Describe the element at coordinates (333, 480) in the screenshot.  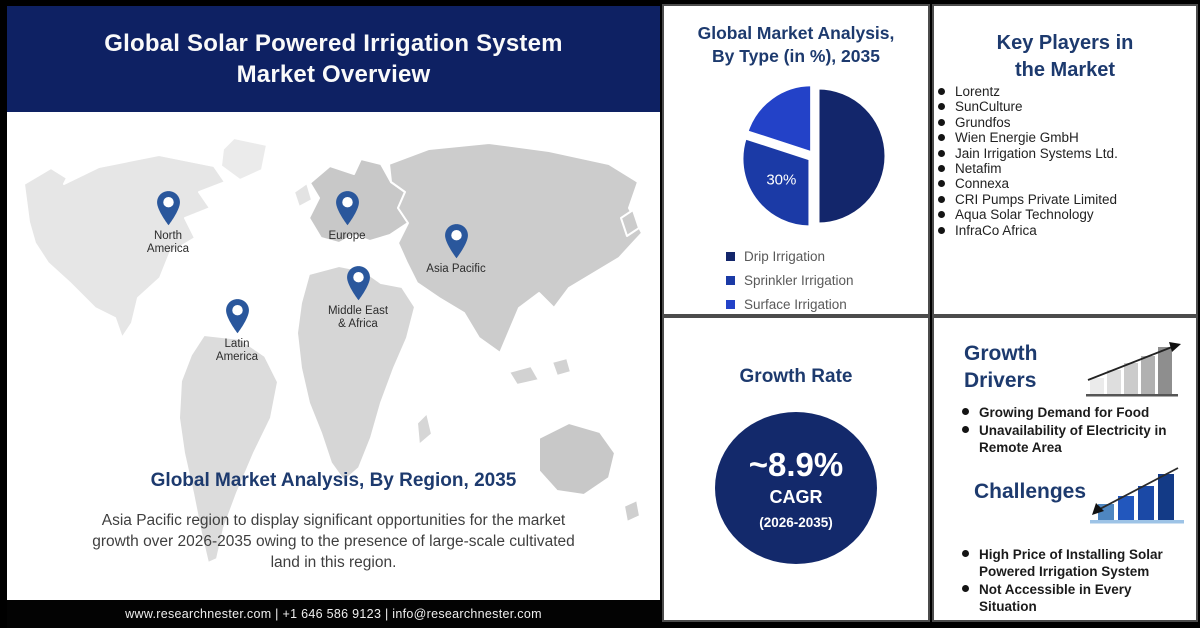
I see `region-heading: Global Market Analysis, By Region, 2035` at that location.